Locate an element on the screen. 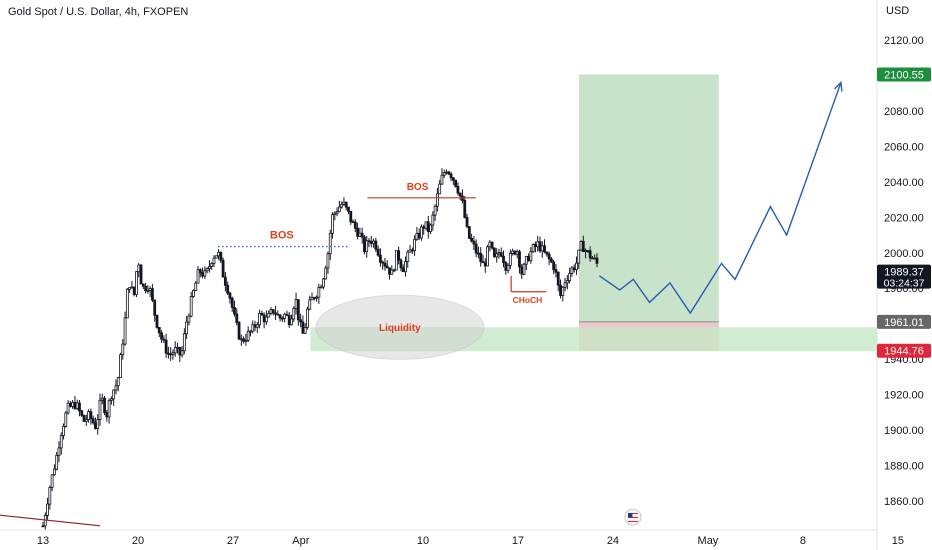  current-price-badge-bg is located at coordinates (904, 276).